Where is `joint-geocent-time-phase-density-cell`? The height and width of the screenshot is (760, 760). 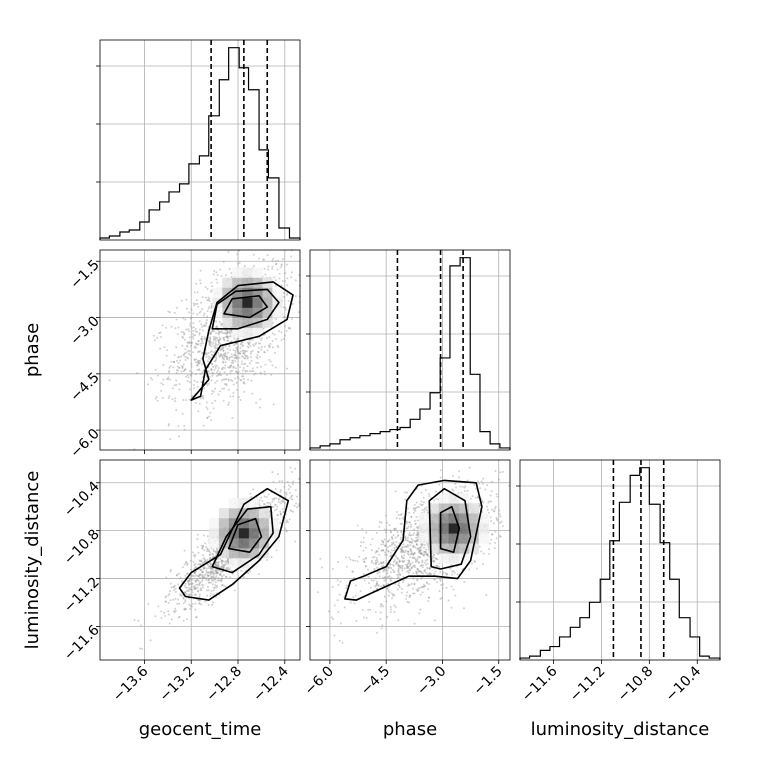
joint-geocent-time-phase-density-cell is located at coordinates (257, 302).